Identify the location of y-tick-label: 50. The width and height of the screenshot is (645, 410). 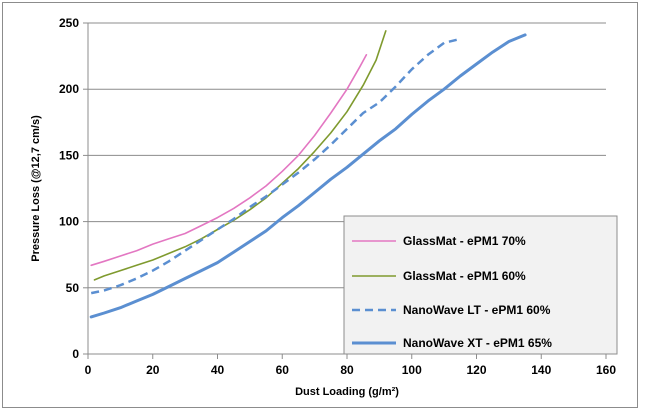
(73, 288).